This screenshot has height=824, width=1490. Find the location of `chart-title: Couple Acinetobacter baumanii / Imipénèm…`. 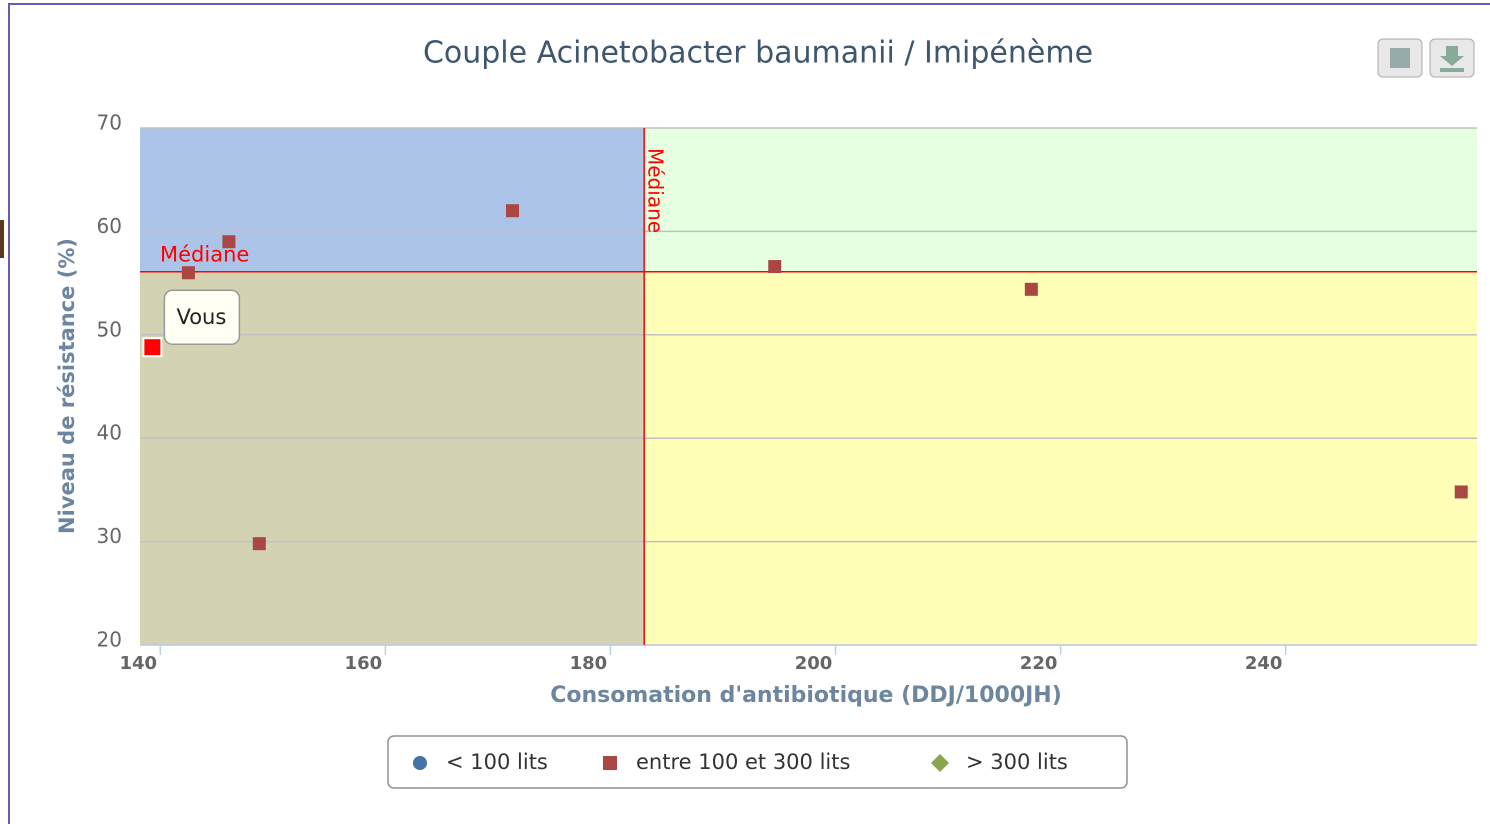

chart-title: Couple Acinetobacter baumanii / Imipénèm… is located at coordinates (758, 53).